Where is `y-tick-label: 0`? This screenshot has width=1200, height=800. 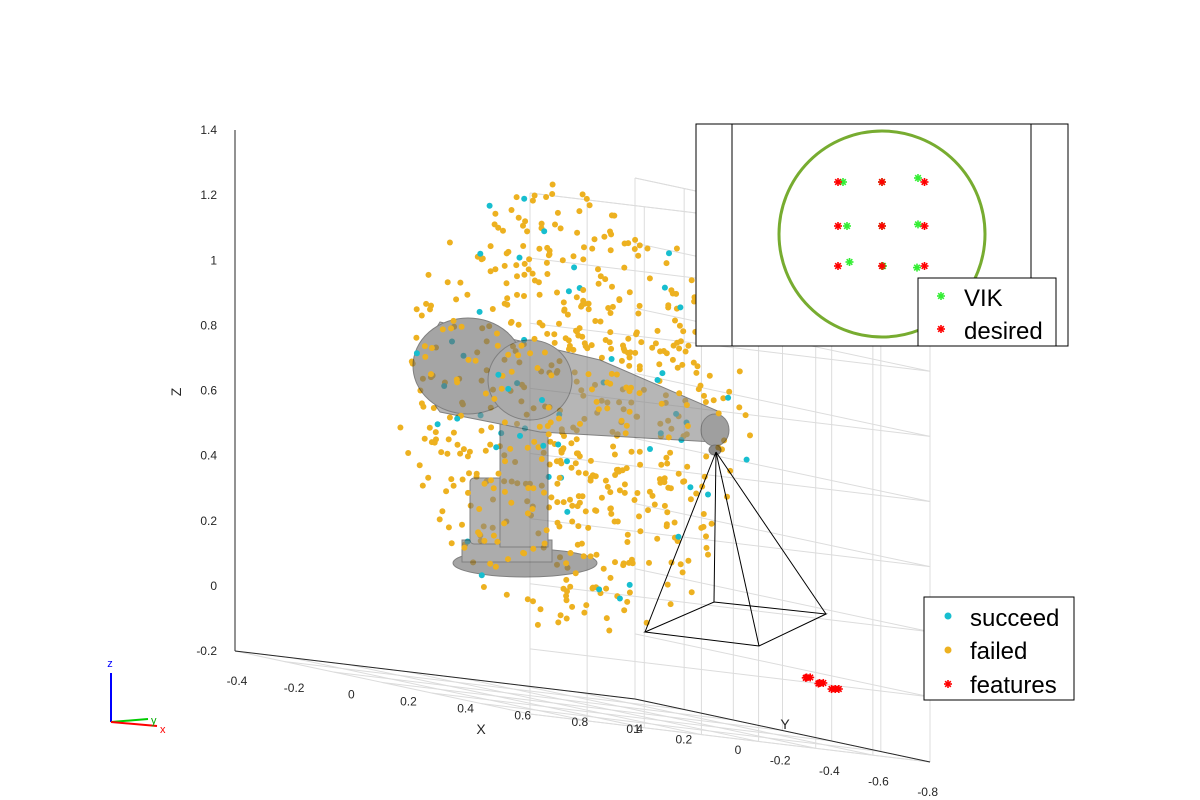
y-tick-label: 0 is located at coordinates (738, 750).